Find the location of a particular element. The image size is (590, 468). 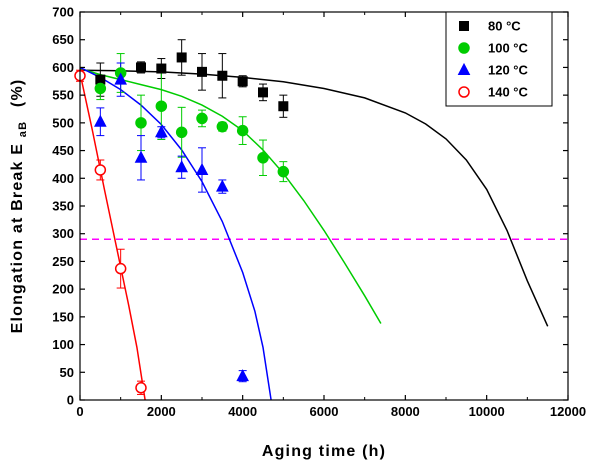

legend-label-4: 140 °C is located at coordinates (508, 92).